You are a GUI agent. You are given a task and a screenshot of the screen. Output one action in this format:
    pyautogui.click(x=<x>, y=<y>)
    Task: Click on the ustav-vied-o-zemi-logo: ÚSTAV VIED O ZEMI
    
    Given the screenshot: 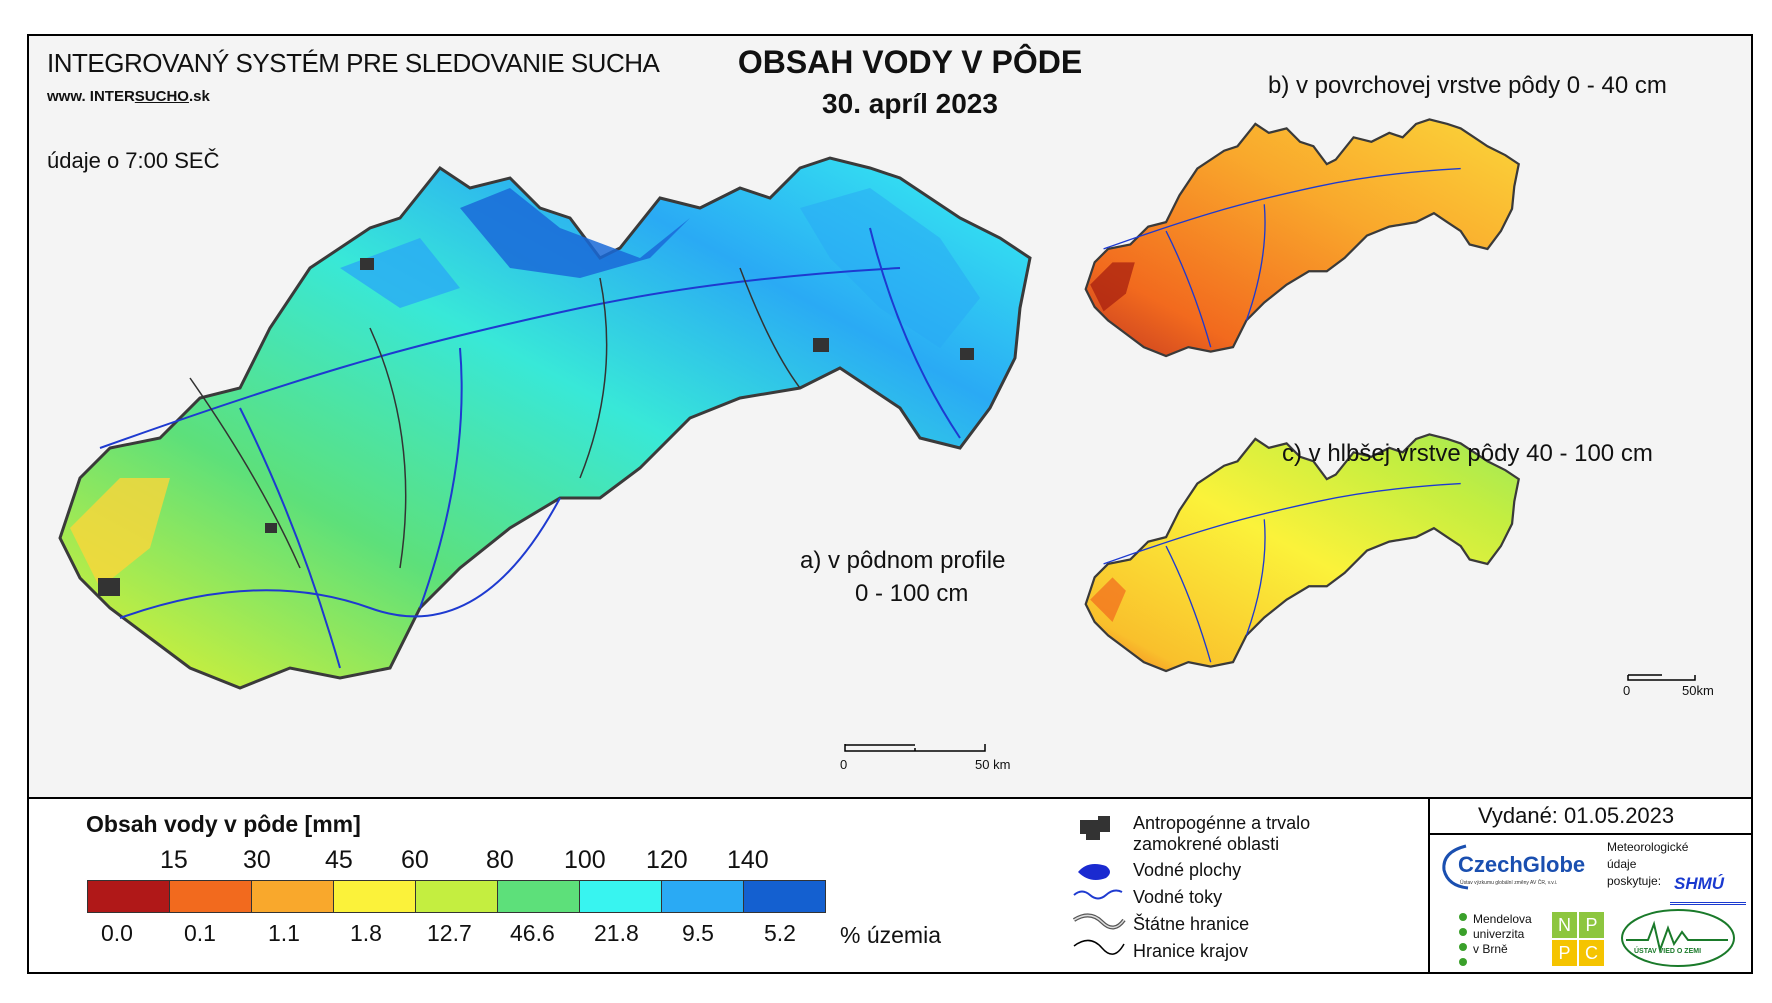 What is the action you would take?
    pyautogui.click(x=1678, y=937)
    